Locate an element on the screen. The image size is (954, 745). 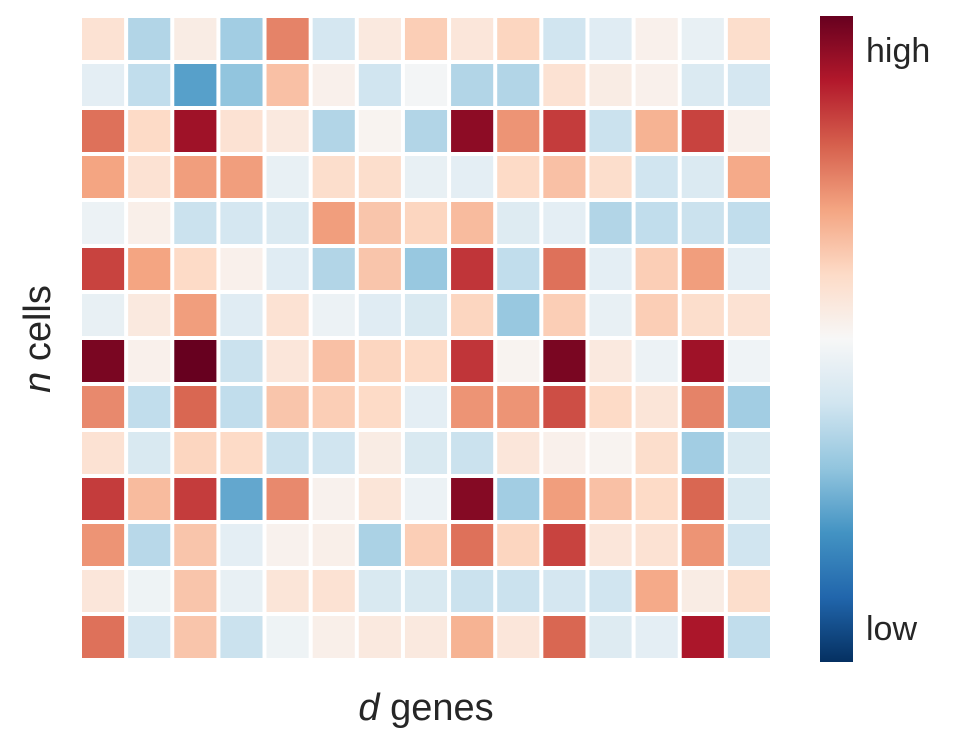
heatmap-cell-r3-c11 is located at coordinates (610, 177).